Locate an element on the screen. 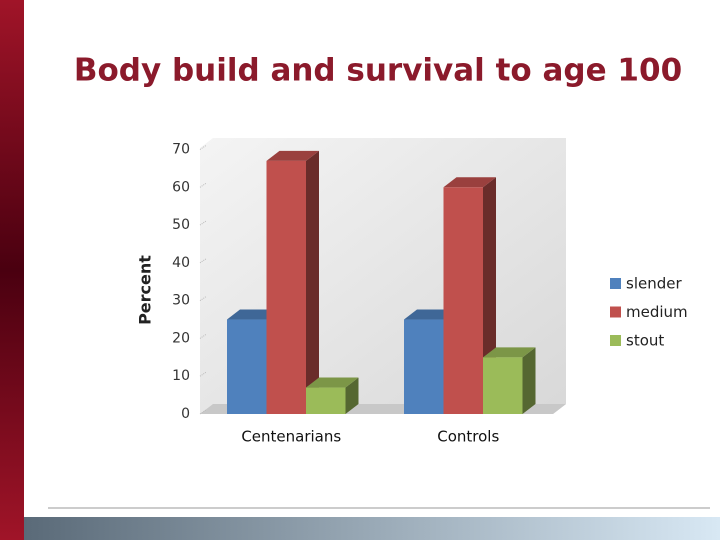 Image resolution: width=720 pixels, height=540 pixels. x-tick-label: Controls is located at coordinates (468, 437).